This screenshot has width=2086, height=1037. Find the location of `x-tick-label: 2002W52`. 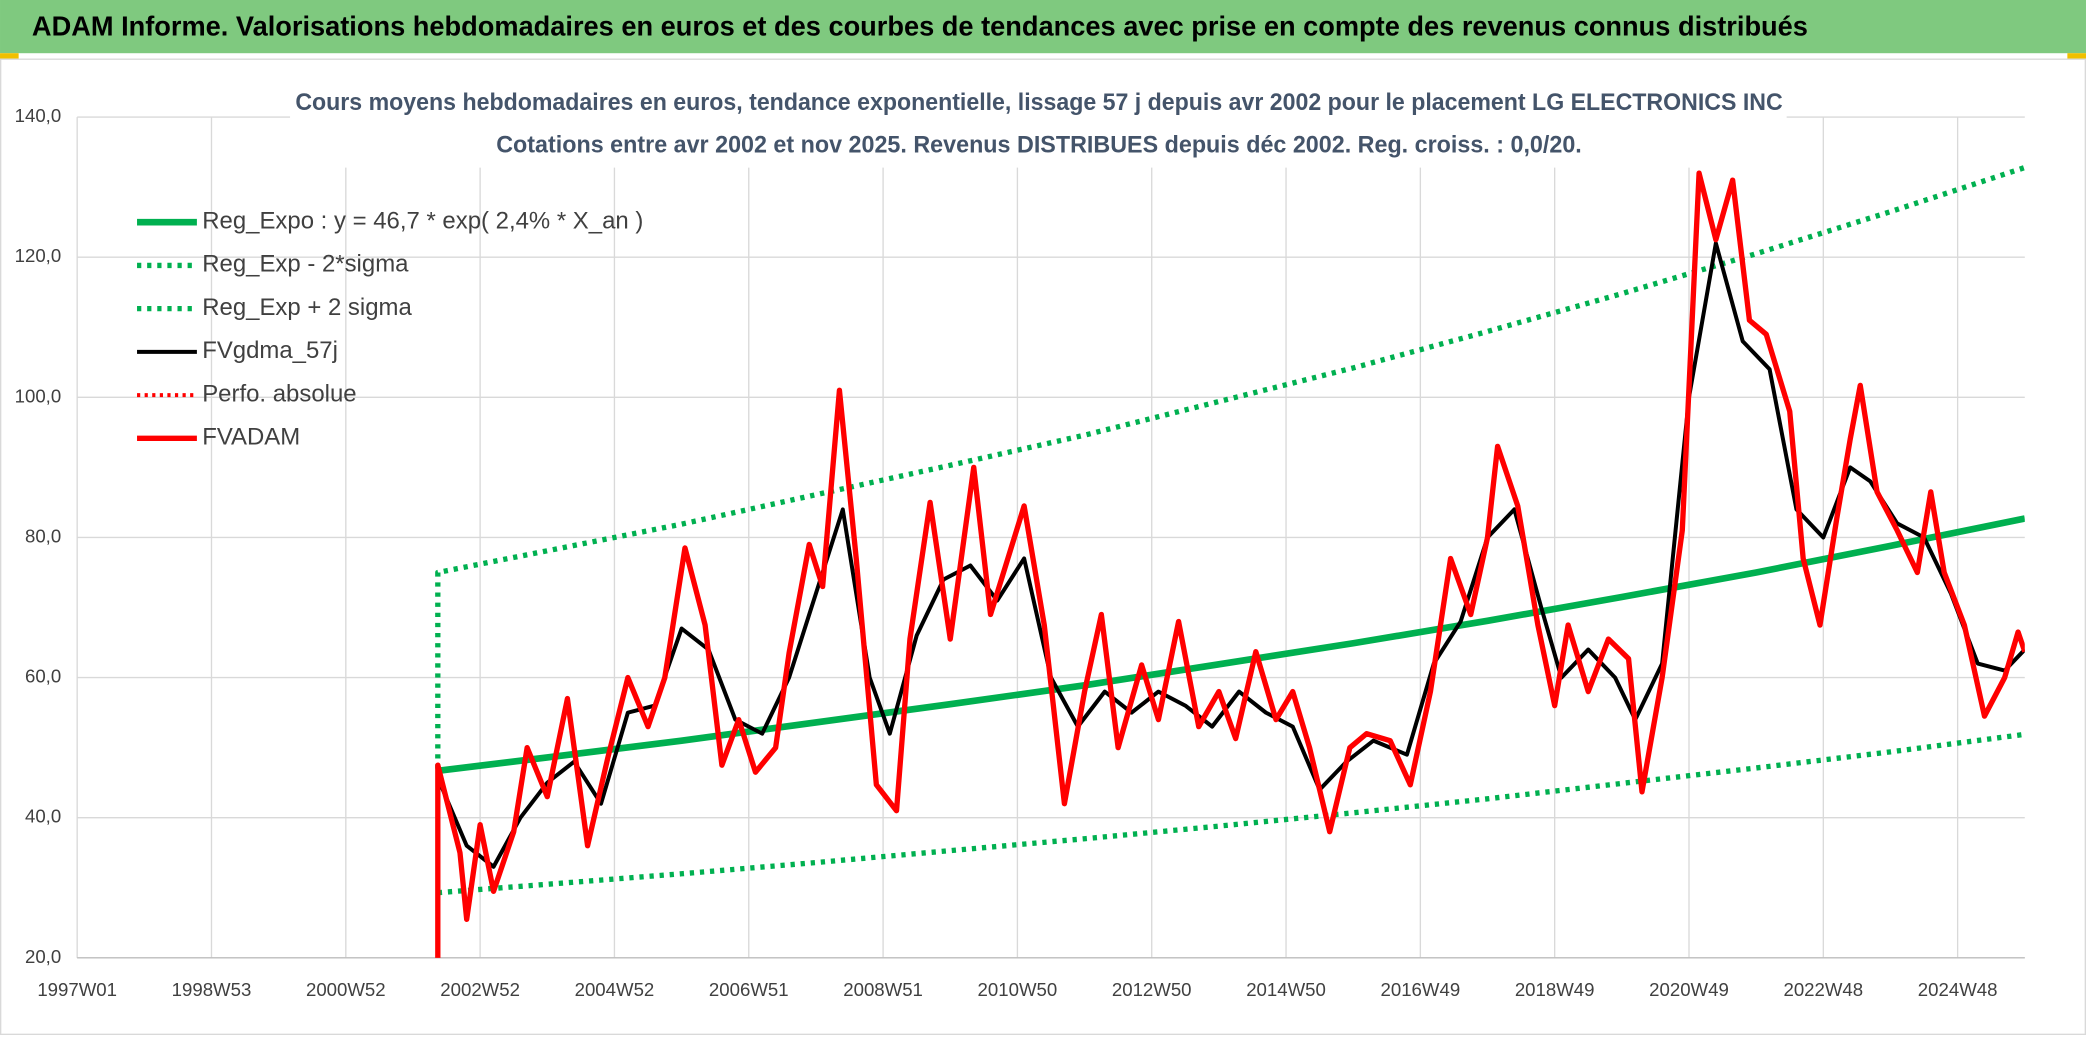

x-tick-label: 2002W52 is located at coordinates (480, 989).